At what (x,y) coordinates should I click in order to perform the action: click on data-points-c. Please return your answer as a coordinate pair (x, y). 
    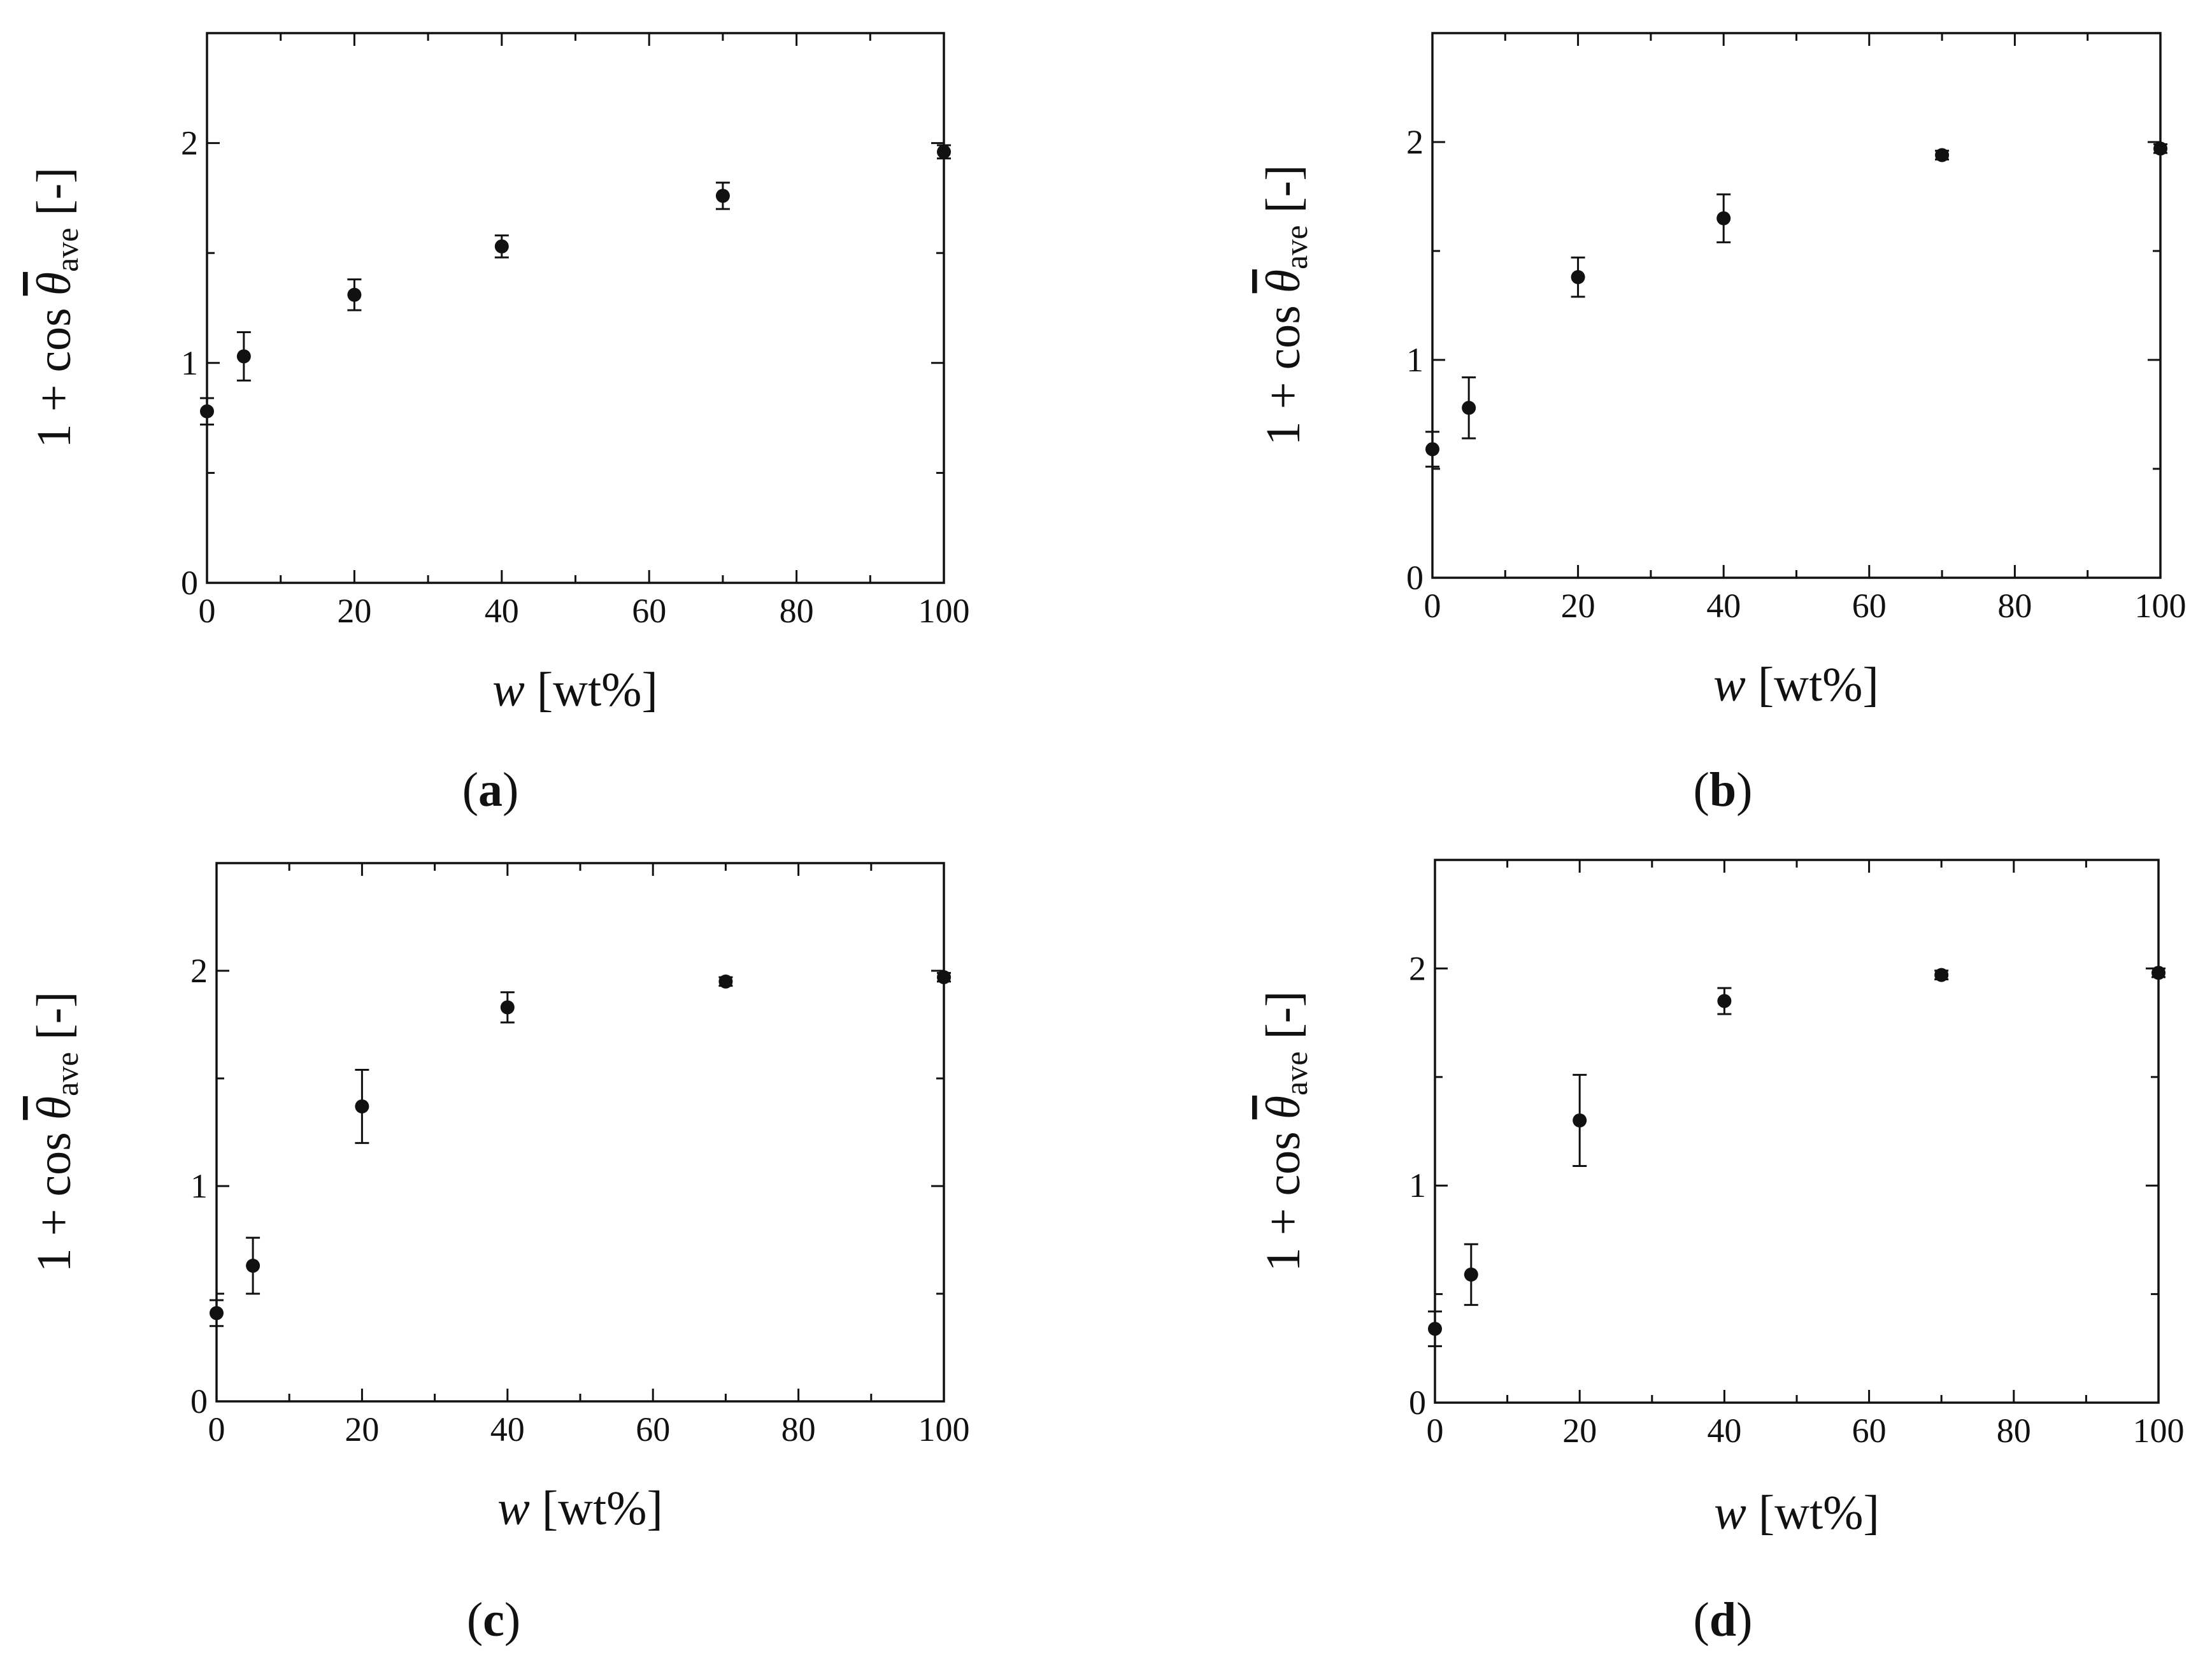
    Looking at the image, I should click on (580, 1148).